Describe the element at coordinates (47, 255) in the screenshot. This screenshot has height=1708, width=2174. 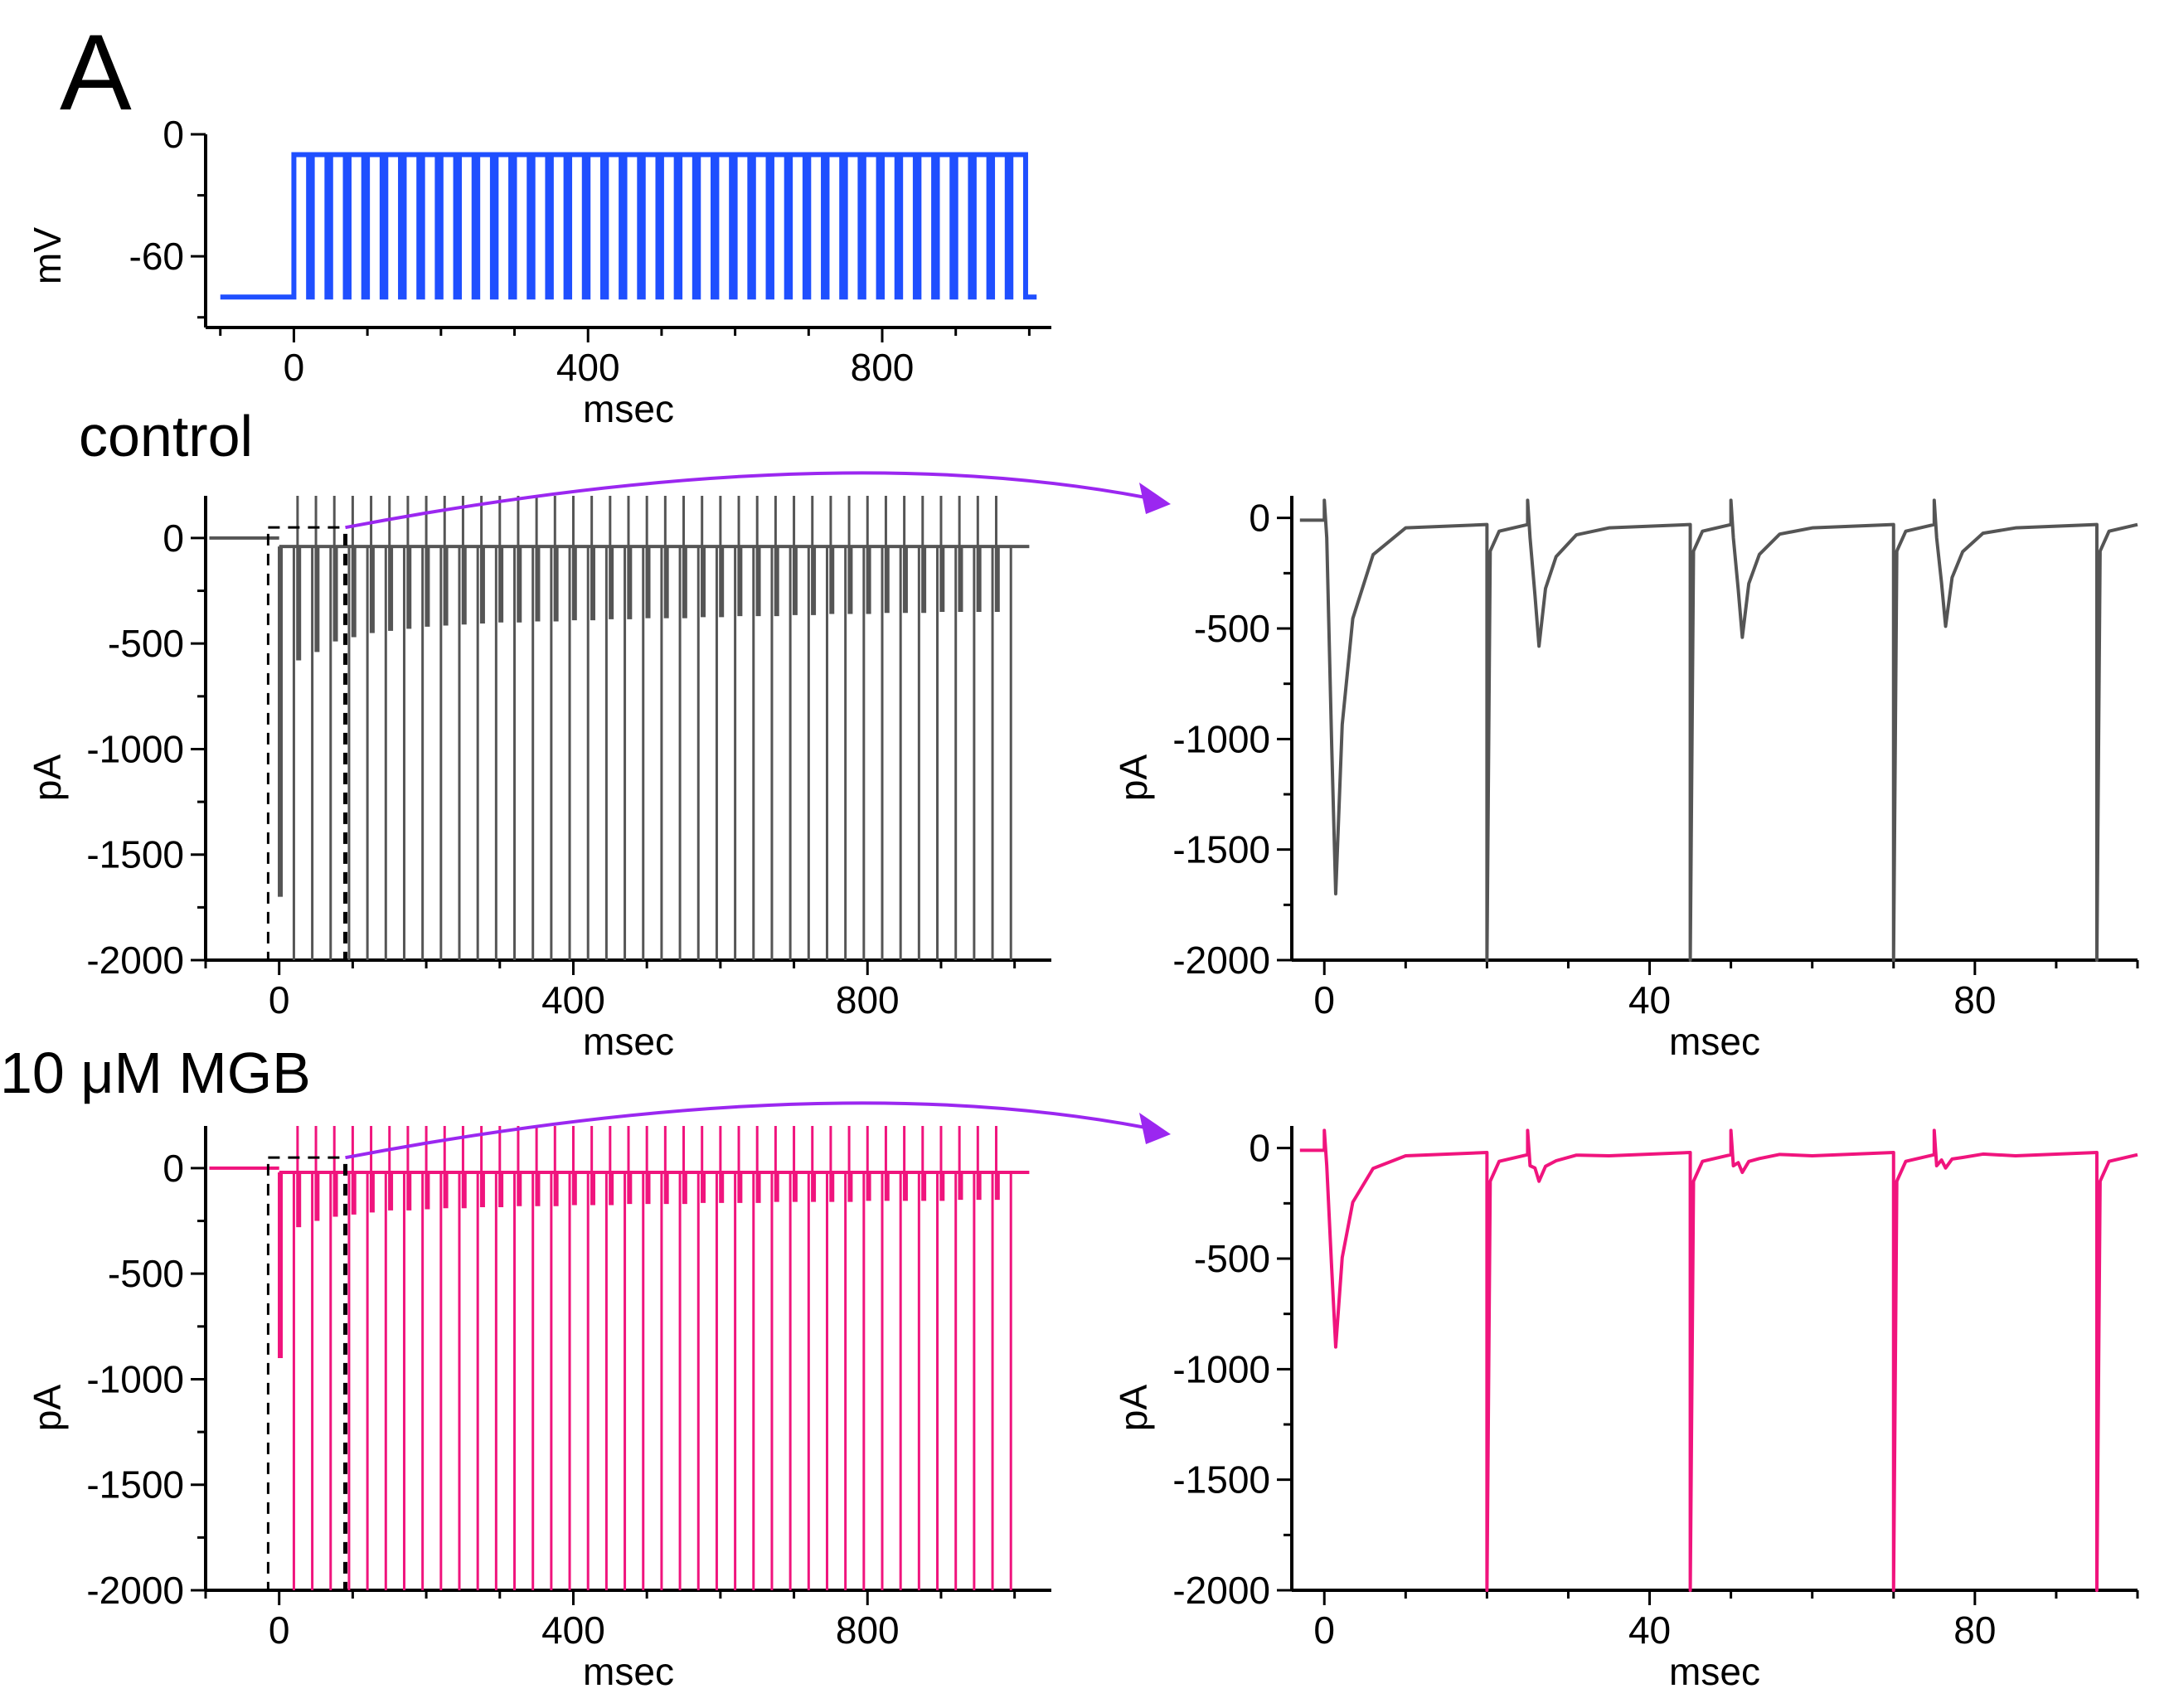
I see `y-axis-title: mV` at that location.